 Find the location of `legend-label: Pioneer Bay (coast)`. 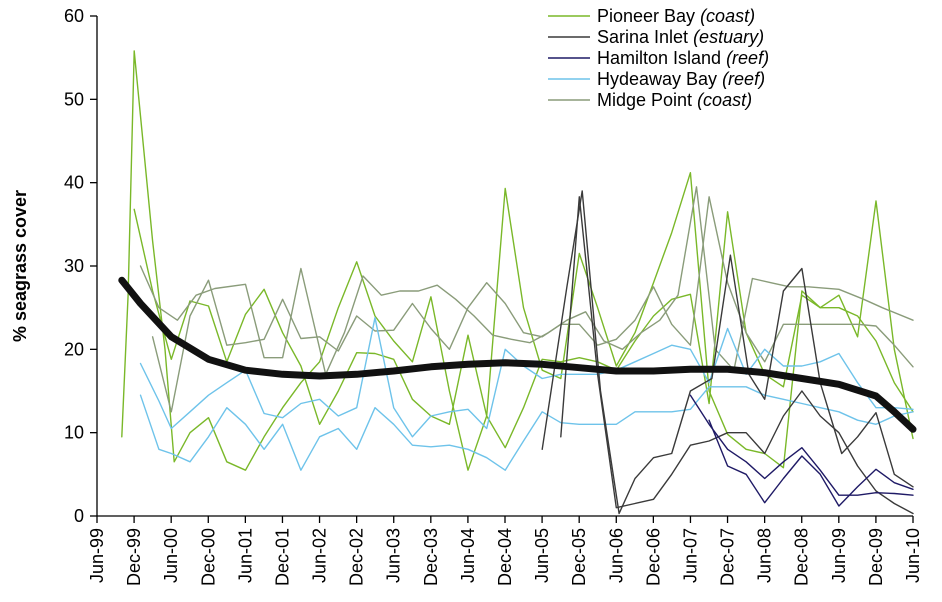

legend-label: Pioneer Bay (coast) is located at coordinates (676, 16).